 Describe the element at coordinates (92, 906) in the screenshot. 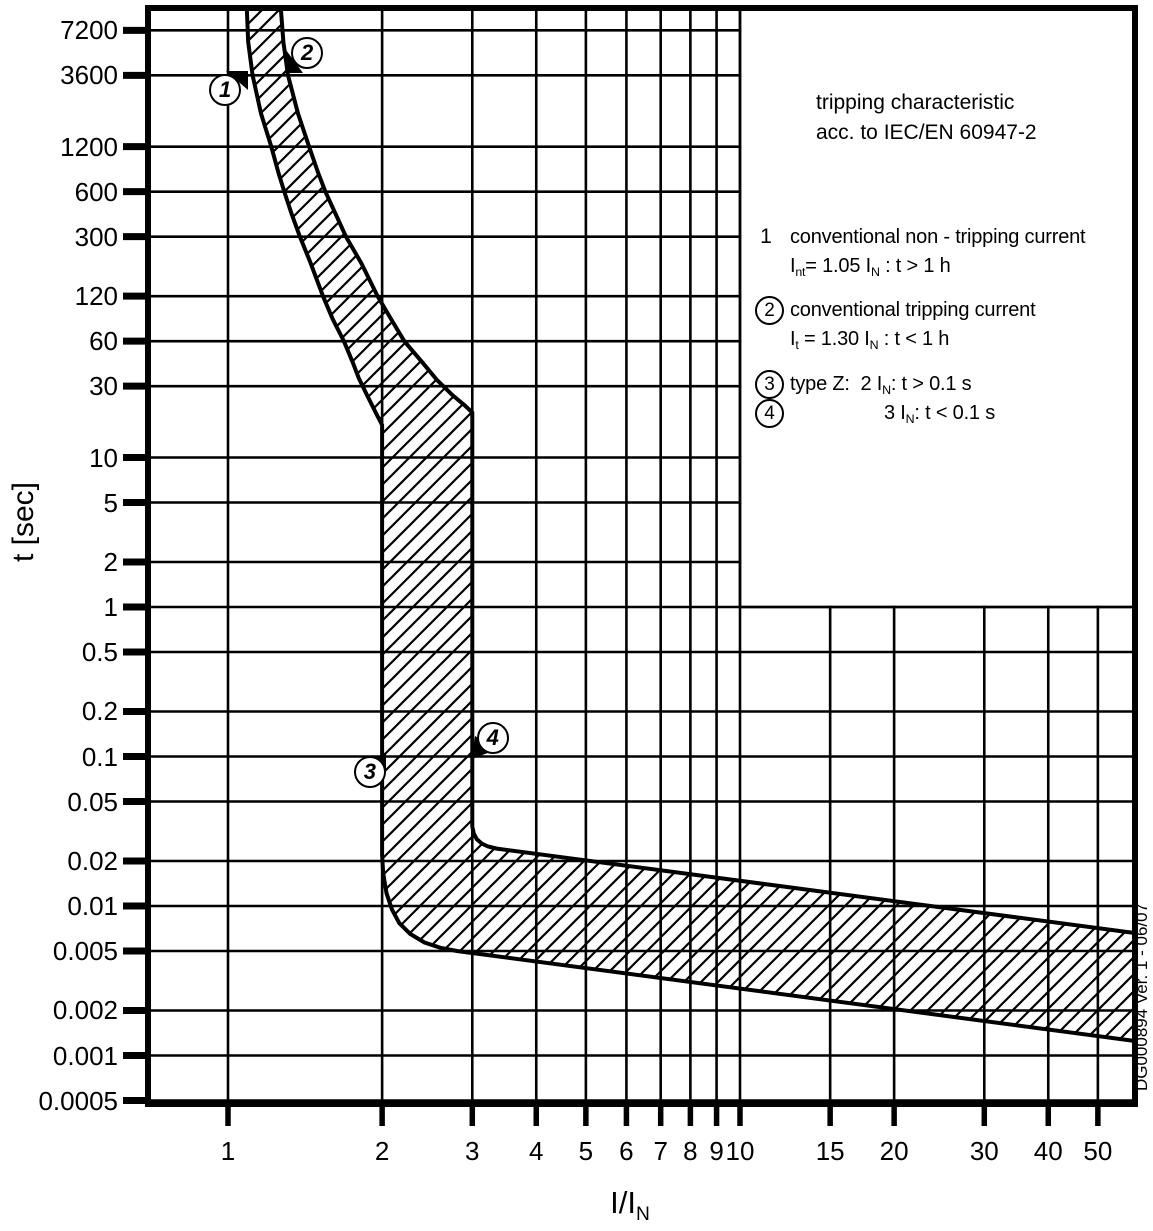

I see `y-tick-label: 0.01` at that location.